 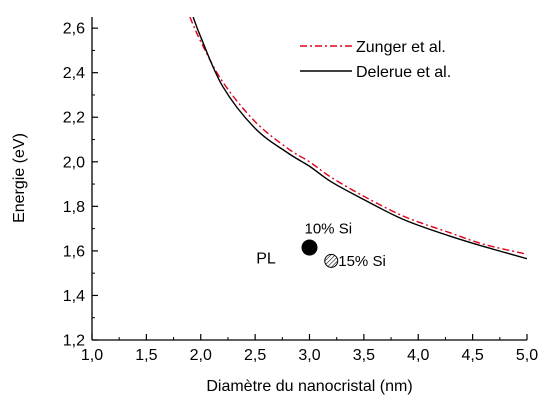 I want to click on y-axis-label: Energie (eV), so click(x=19, y=178).